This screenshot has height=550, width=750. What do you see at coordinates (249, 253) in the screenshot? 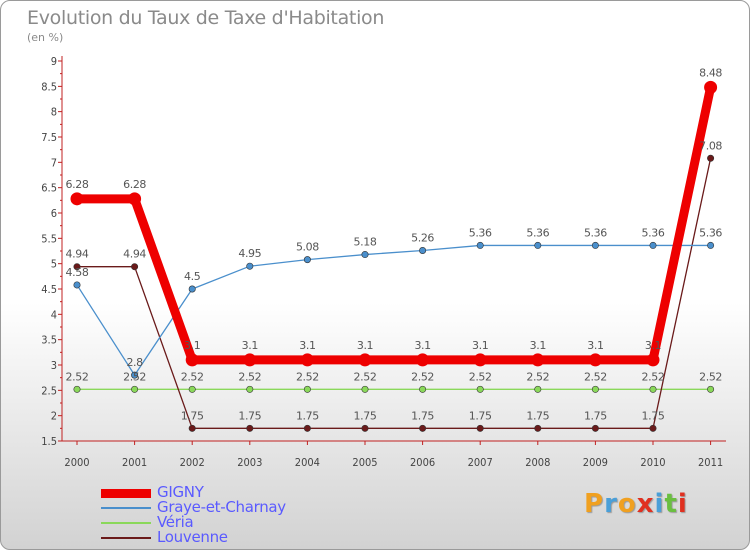
I see `data-label: 4.95` at bounding box center [249, 253].